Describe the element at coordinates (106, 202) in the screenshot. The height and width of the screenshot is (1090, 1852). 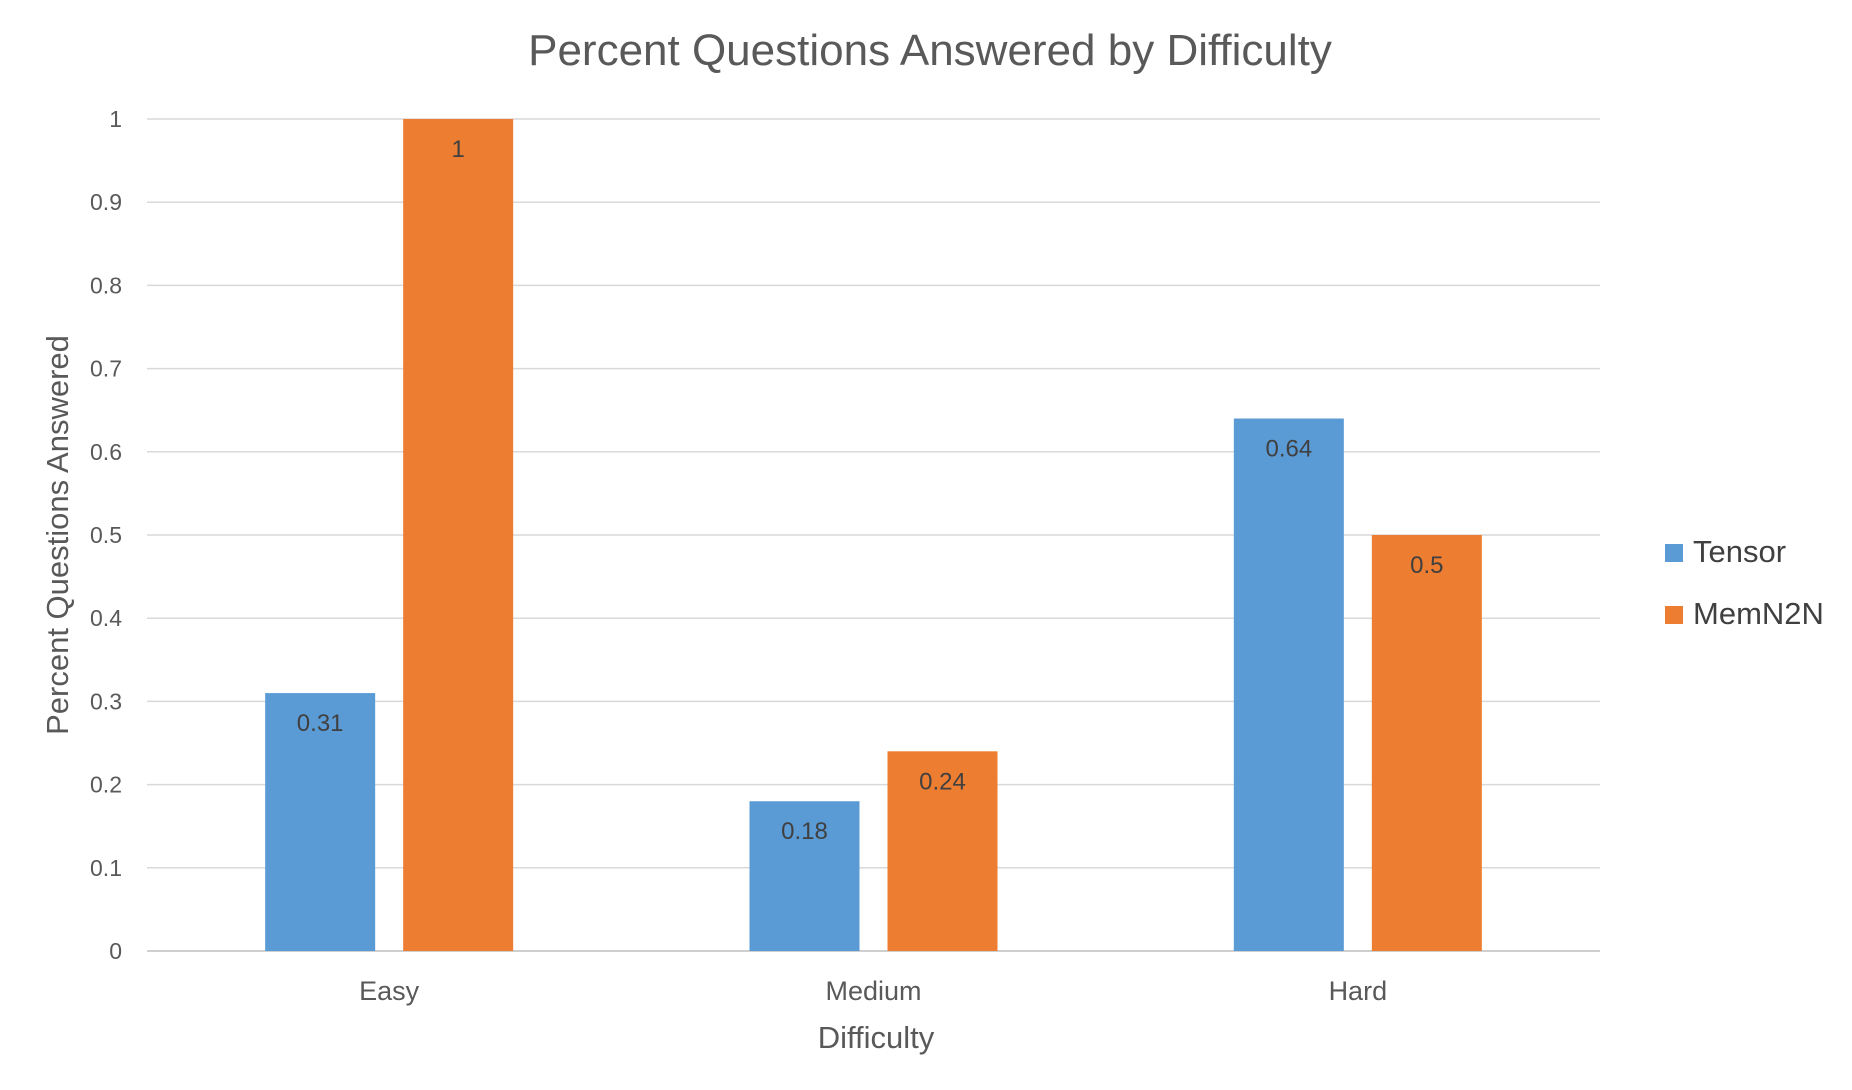
I see `y-tick-label: 0.9` at that location.